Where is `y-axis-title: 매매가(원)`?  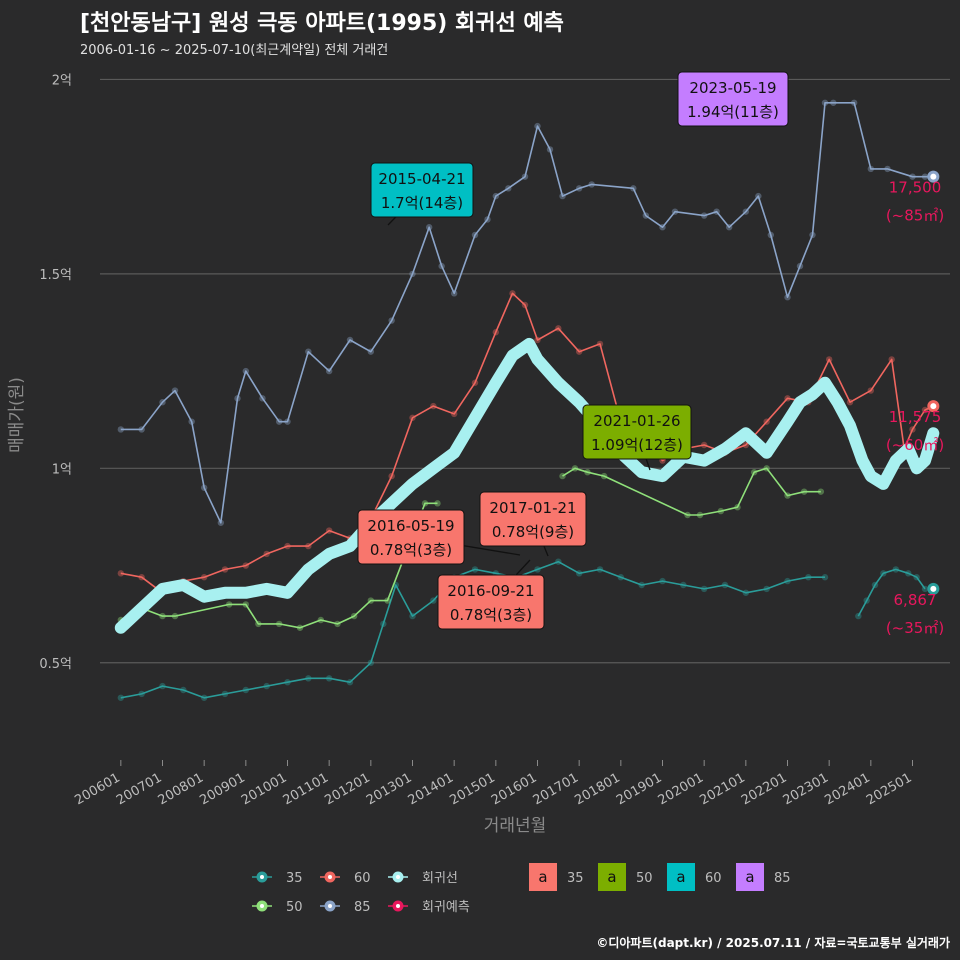
y-axis-title: 매매가(원) is located at coordinates (17, 415).